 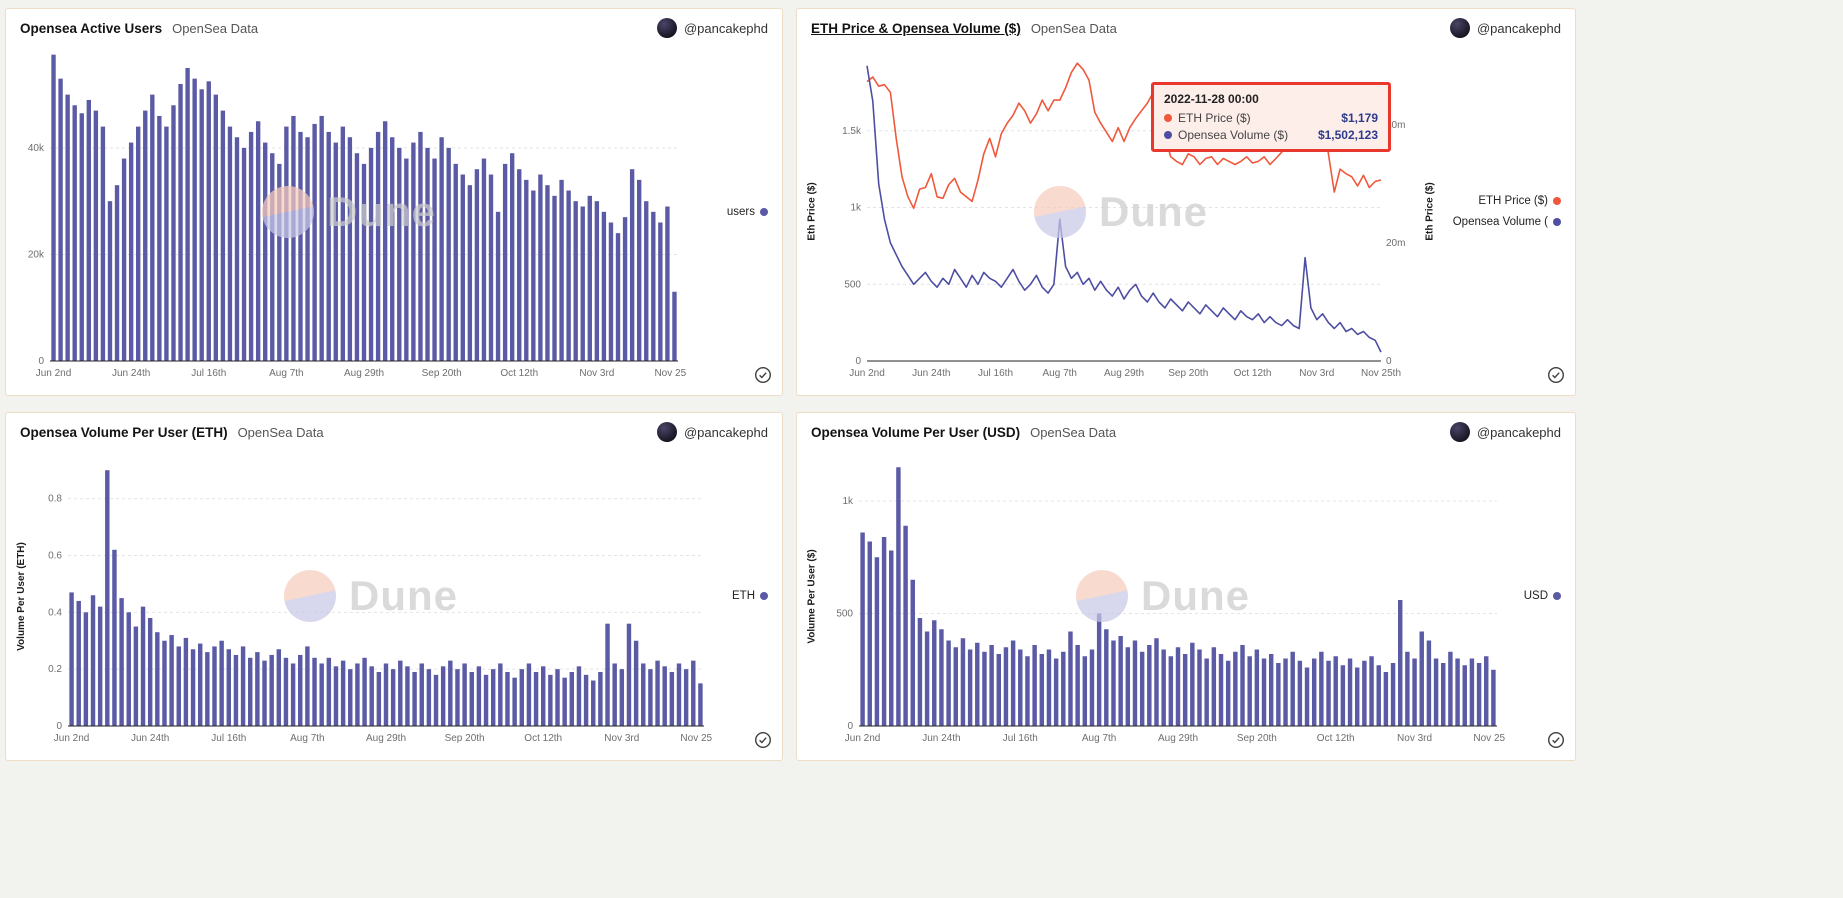 I want to click on chart-legend: users, so click(x=732, y=211).